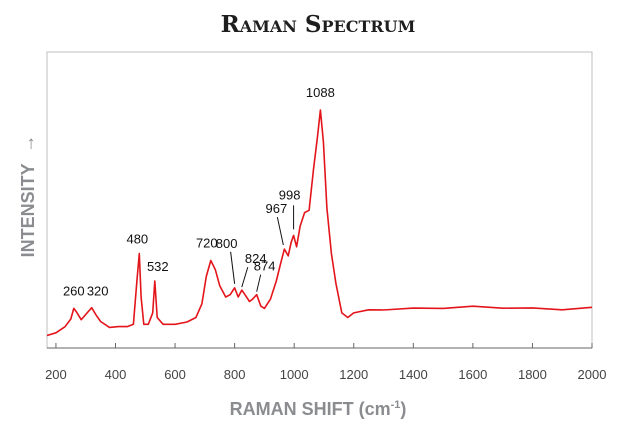  I want to click on peak-label: 480, so click(137, 239).